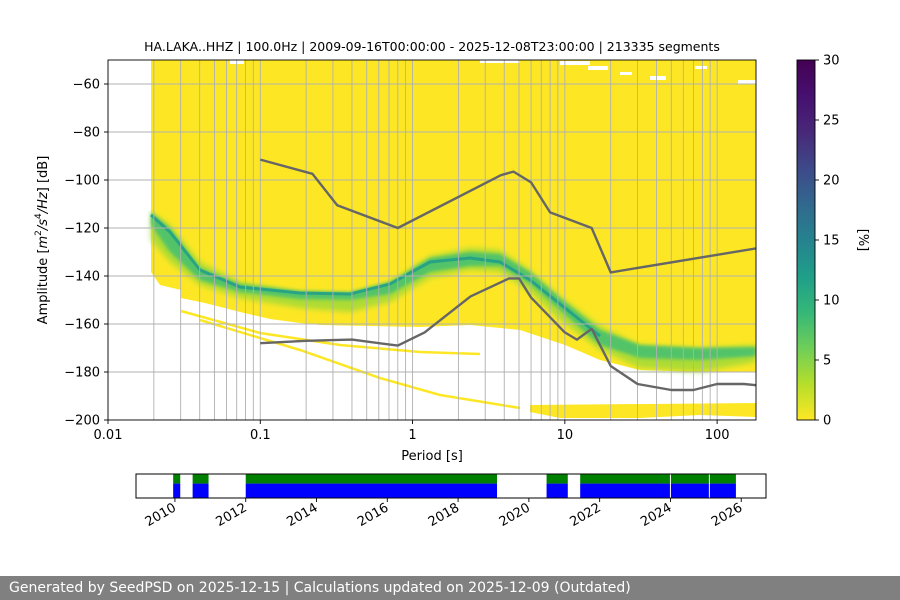  Describe the element at coordinates (302, 515) in the screenshot. I see `timeline-tick-label: 2014` at that location.